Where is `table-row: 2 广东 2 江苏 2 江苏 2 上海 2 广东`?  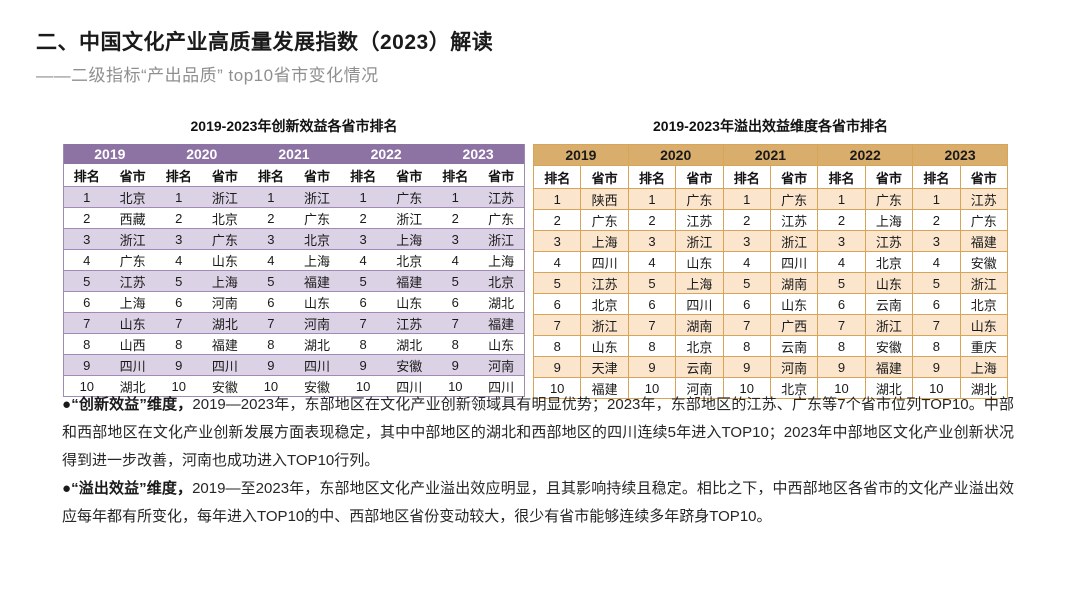 table-row: 2 广东 2 江苏 2 江苏 2 上海 2 广东 is located at coordinates (770, 220).